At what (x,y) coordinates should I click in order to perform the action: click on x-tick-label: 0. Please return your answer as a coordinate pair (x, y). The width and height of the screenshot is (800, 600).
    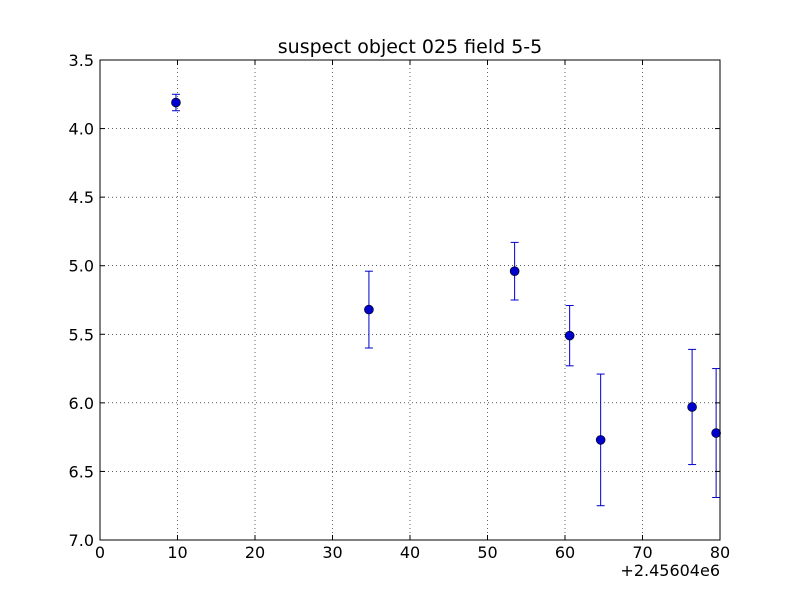
    Looking at the image, I should click on (100, 552).